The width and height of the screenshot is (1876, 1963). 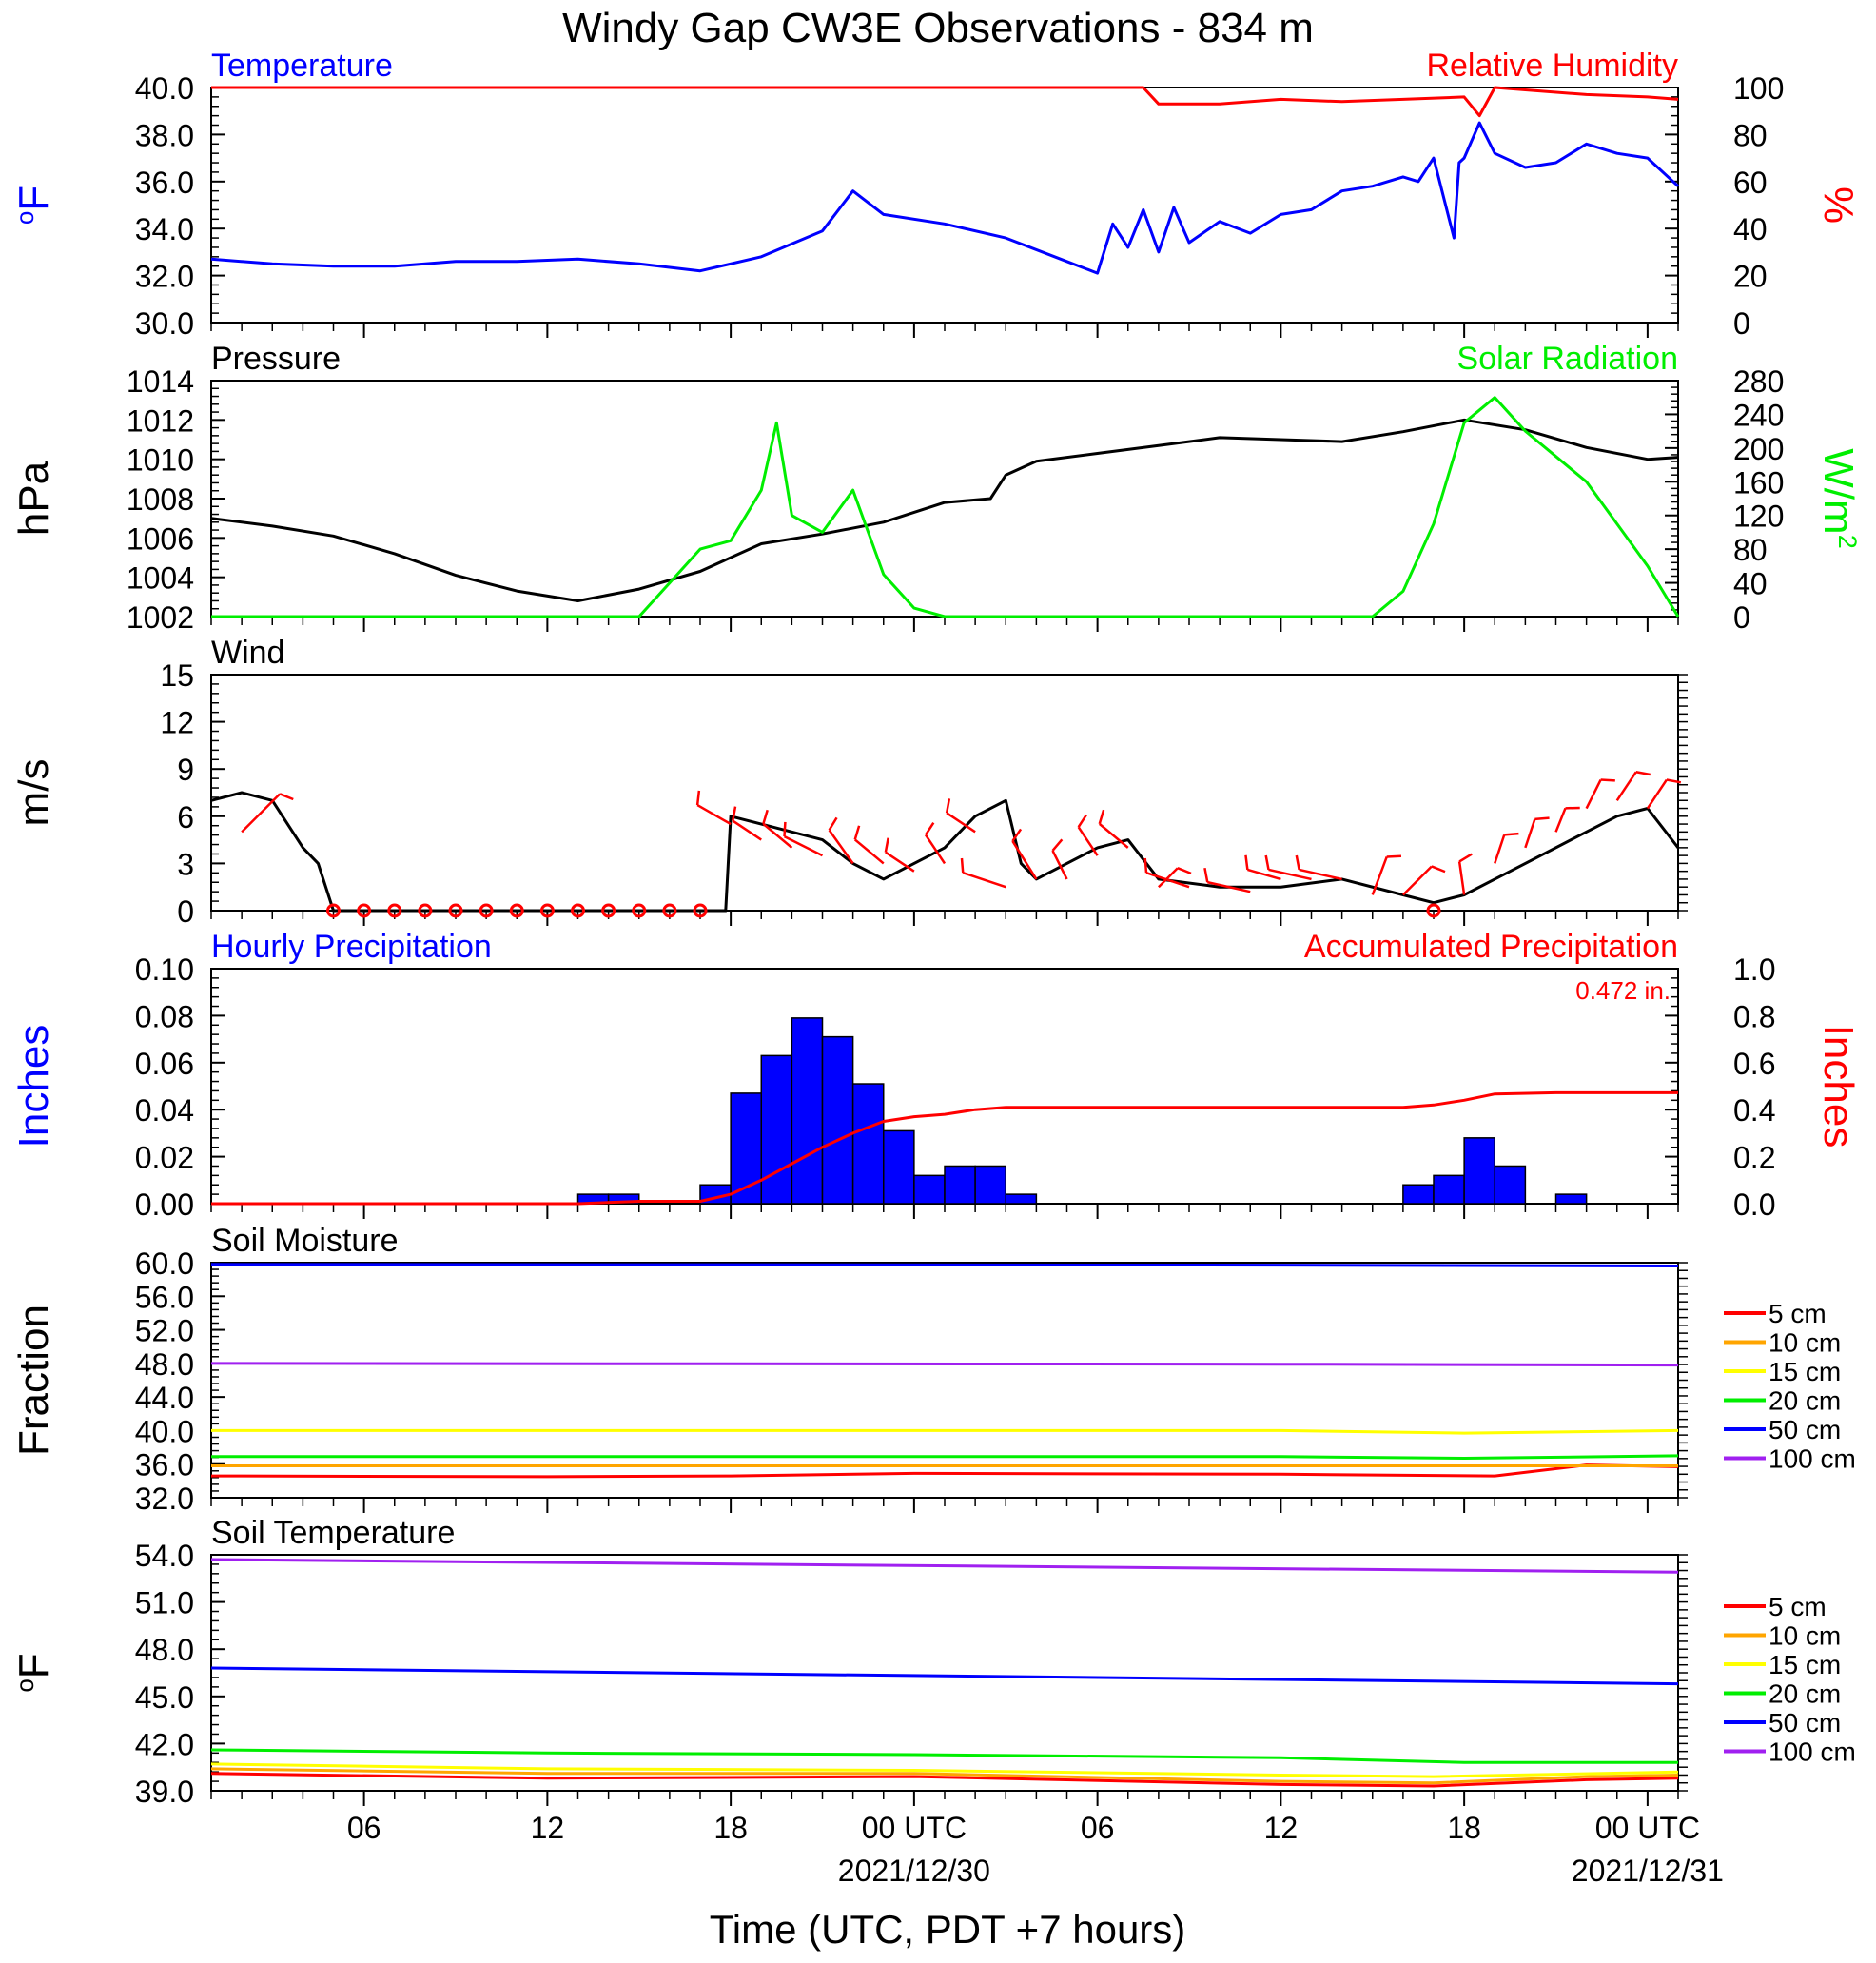 I want to click on y-tick-label: 0.8, so click(x=1754, y=1016).